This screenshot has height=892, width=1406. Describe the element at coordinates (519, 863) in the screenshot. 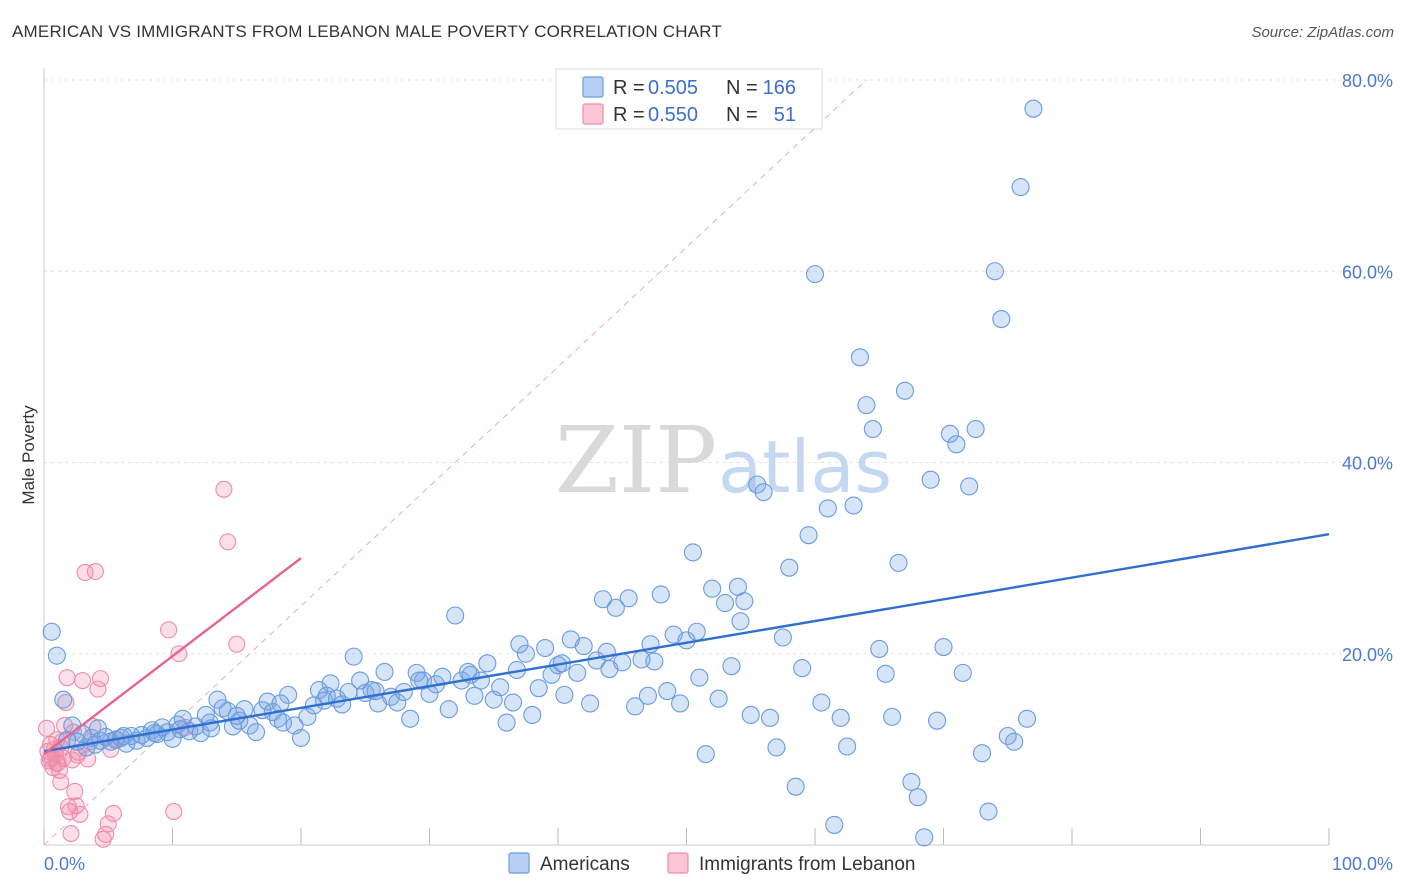

I see `bottom-legend-swatch-americans` at that location.